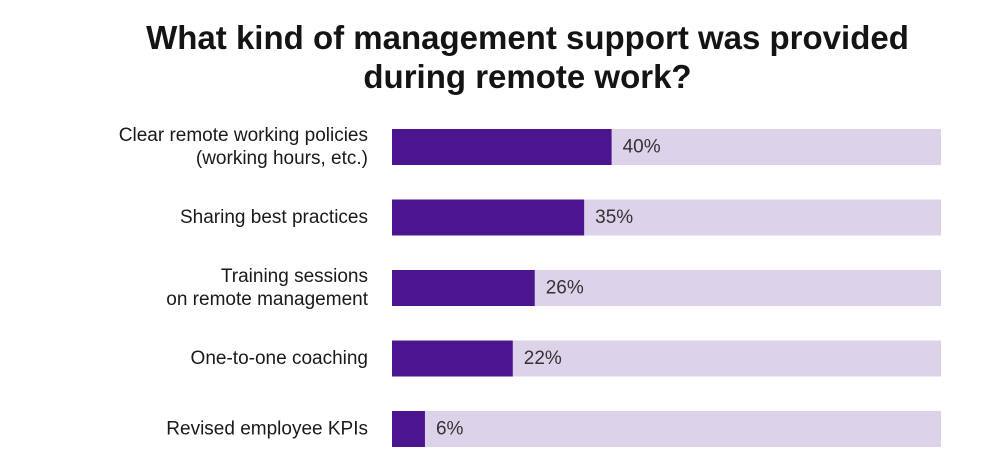  What do you see at coordinates (565, 288) in the screenshot?
I see `bar-value-label: 26%` at bounding box center [565, 288].